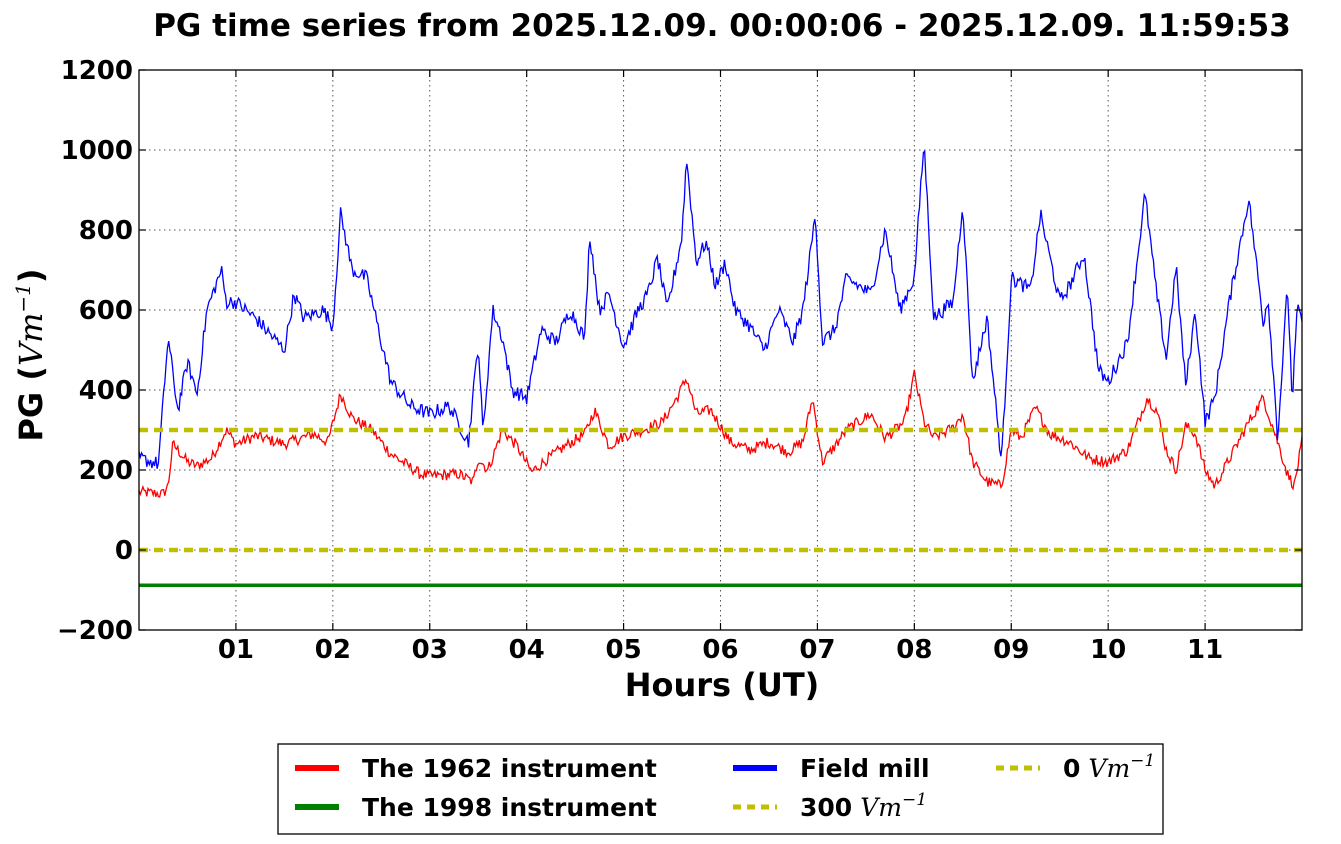 The height and width of the screenshot is (844, 1341). I want to click on y-tick-label-200: 200, so click(106, 471).